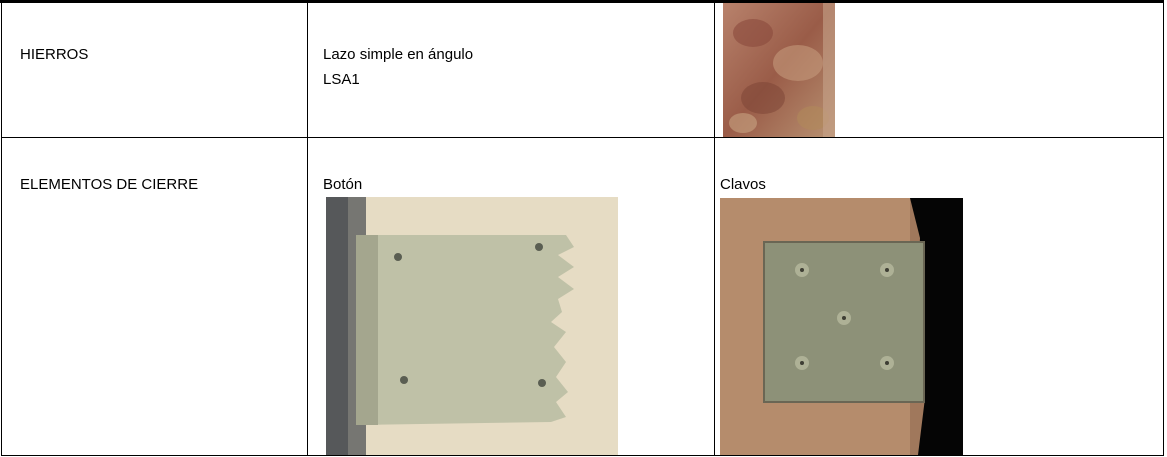  What do you see at coordinates (343, 184) in the screenshot?
I see `image-caption: Botón` at bounding box center [343, 184].